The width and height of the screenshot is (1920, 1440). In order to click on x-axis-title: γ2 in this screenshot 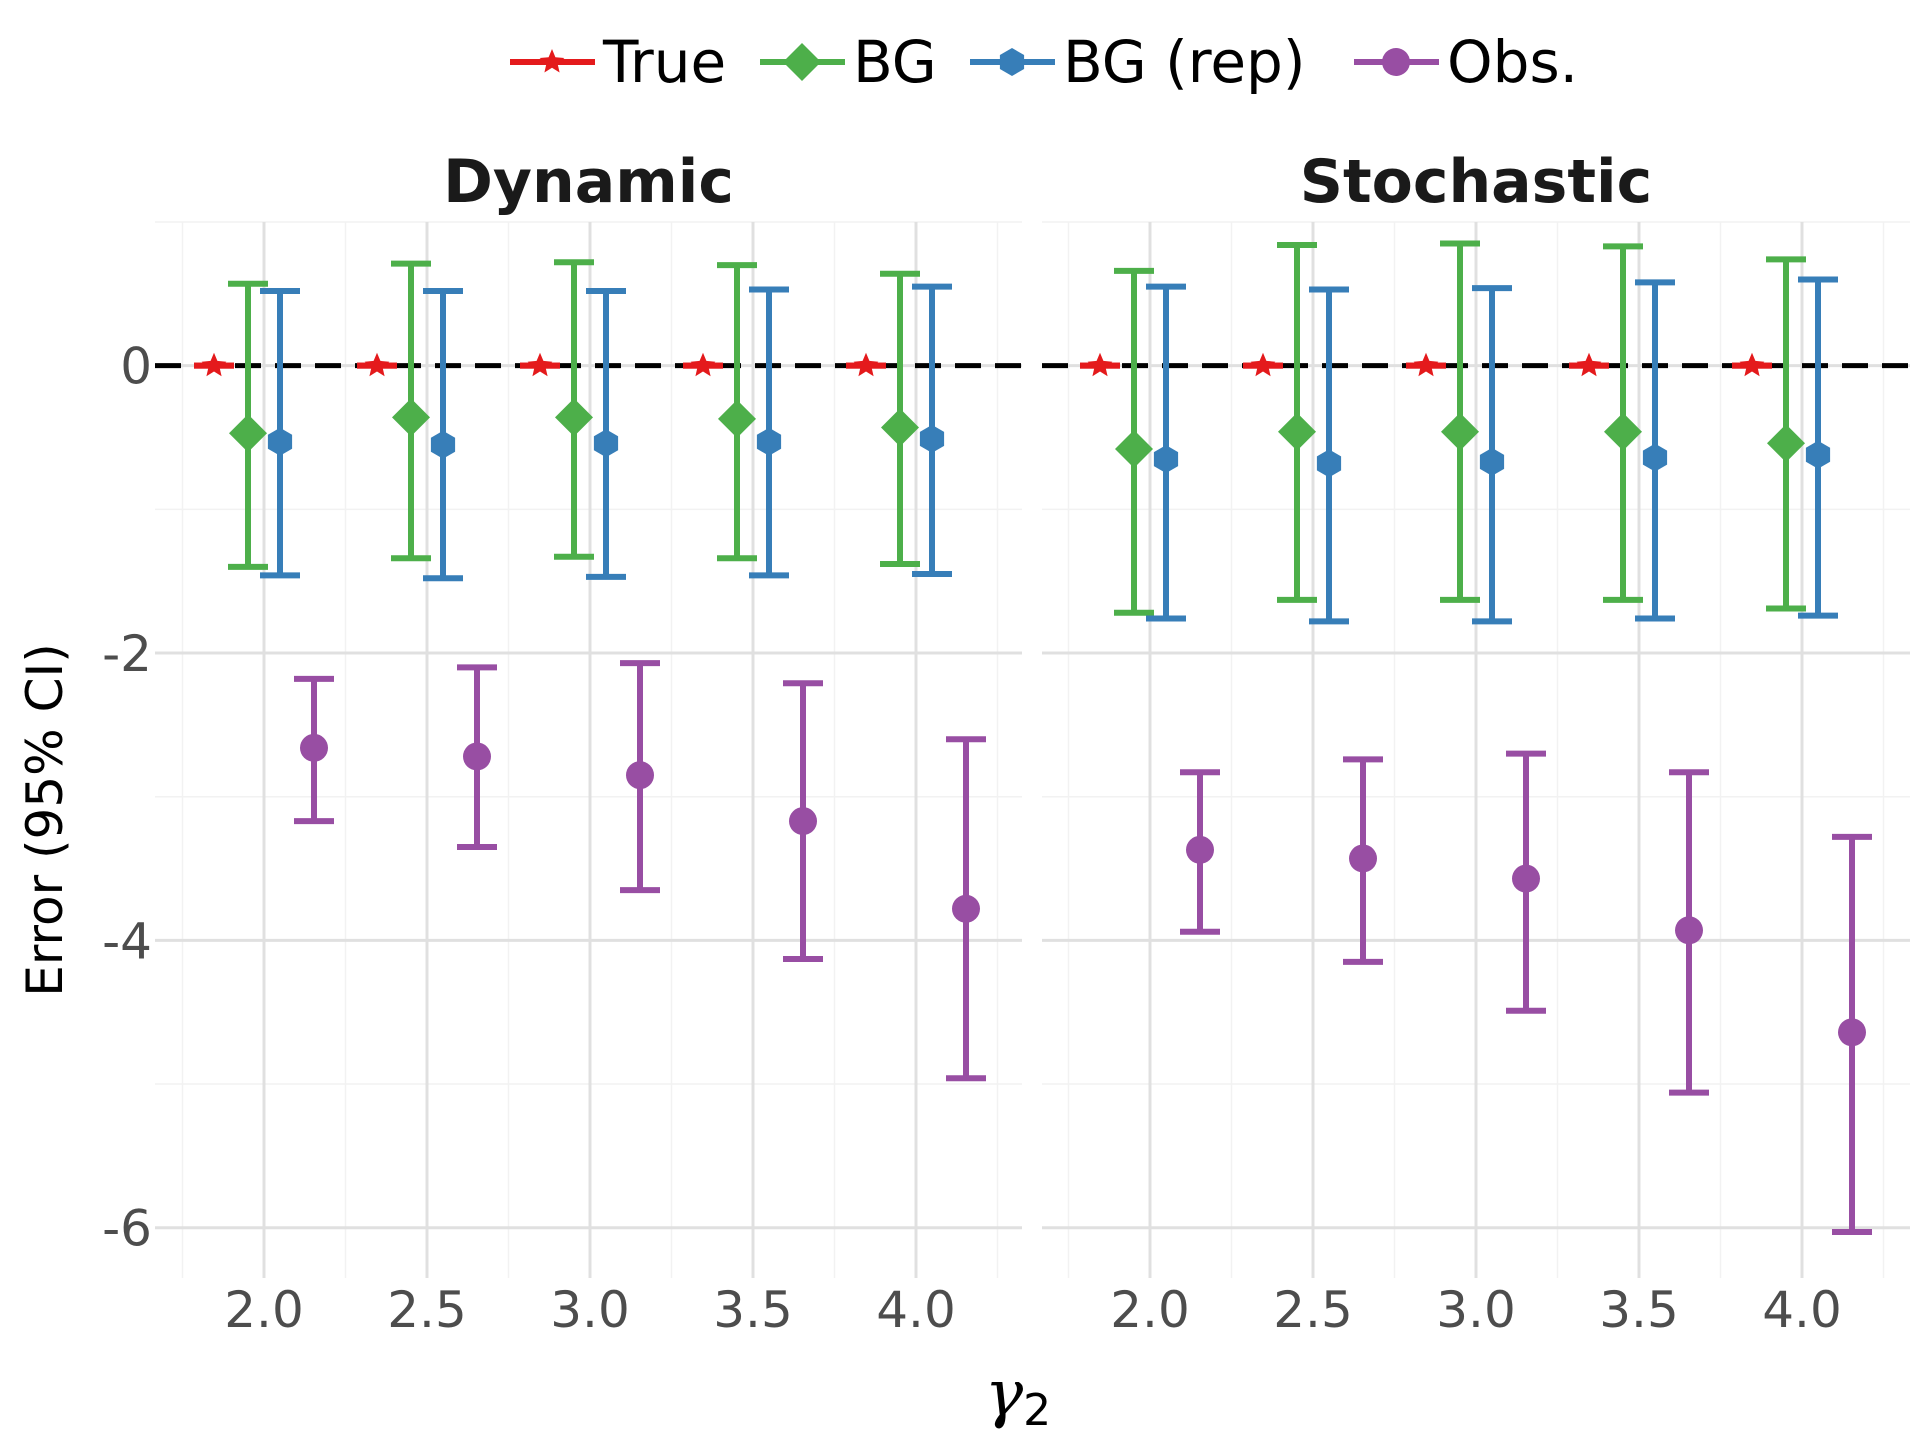, I will do `click(1018, 1396)`.